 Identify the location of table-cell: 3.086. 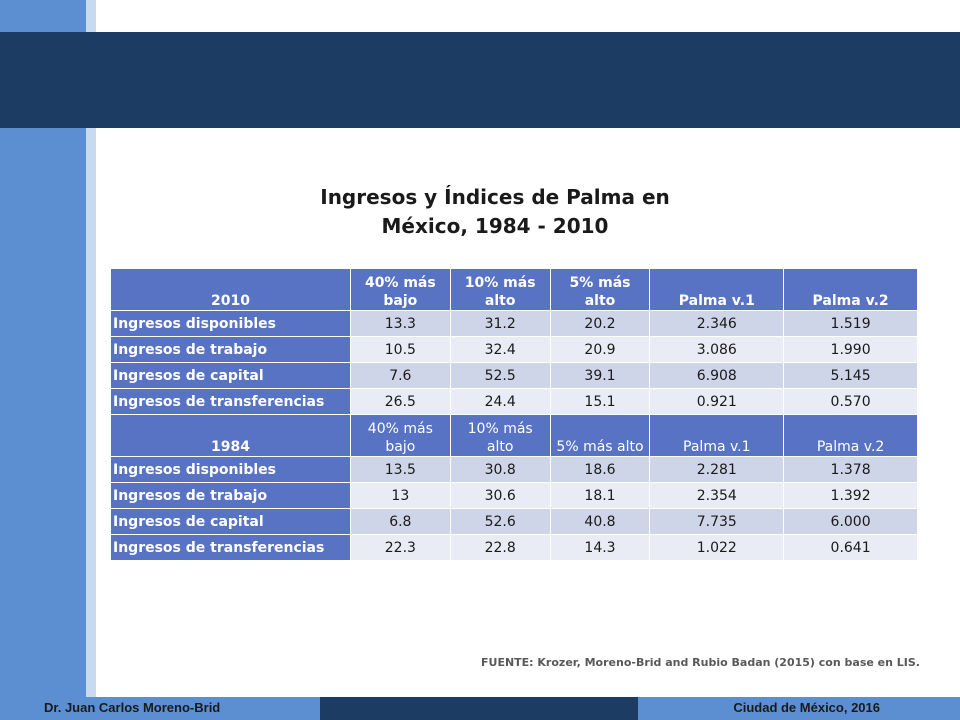
(717, 349).